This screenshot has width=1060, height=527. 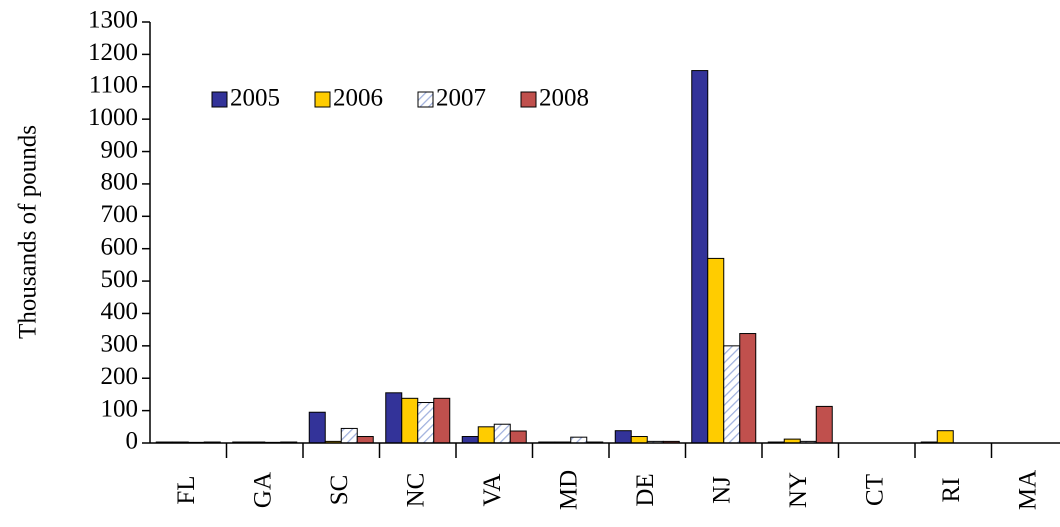 I want to click on x-tick-label: RI, so click(x=951, y=490).